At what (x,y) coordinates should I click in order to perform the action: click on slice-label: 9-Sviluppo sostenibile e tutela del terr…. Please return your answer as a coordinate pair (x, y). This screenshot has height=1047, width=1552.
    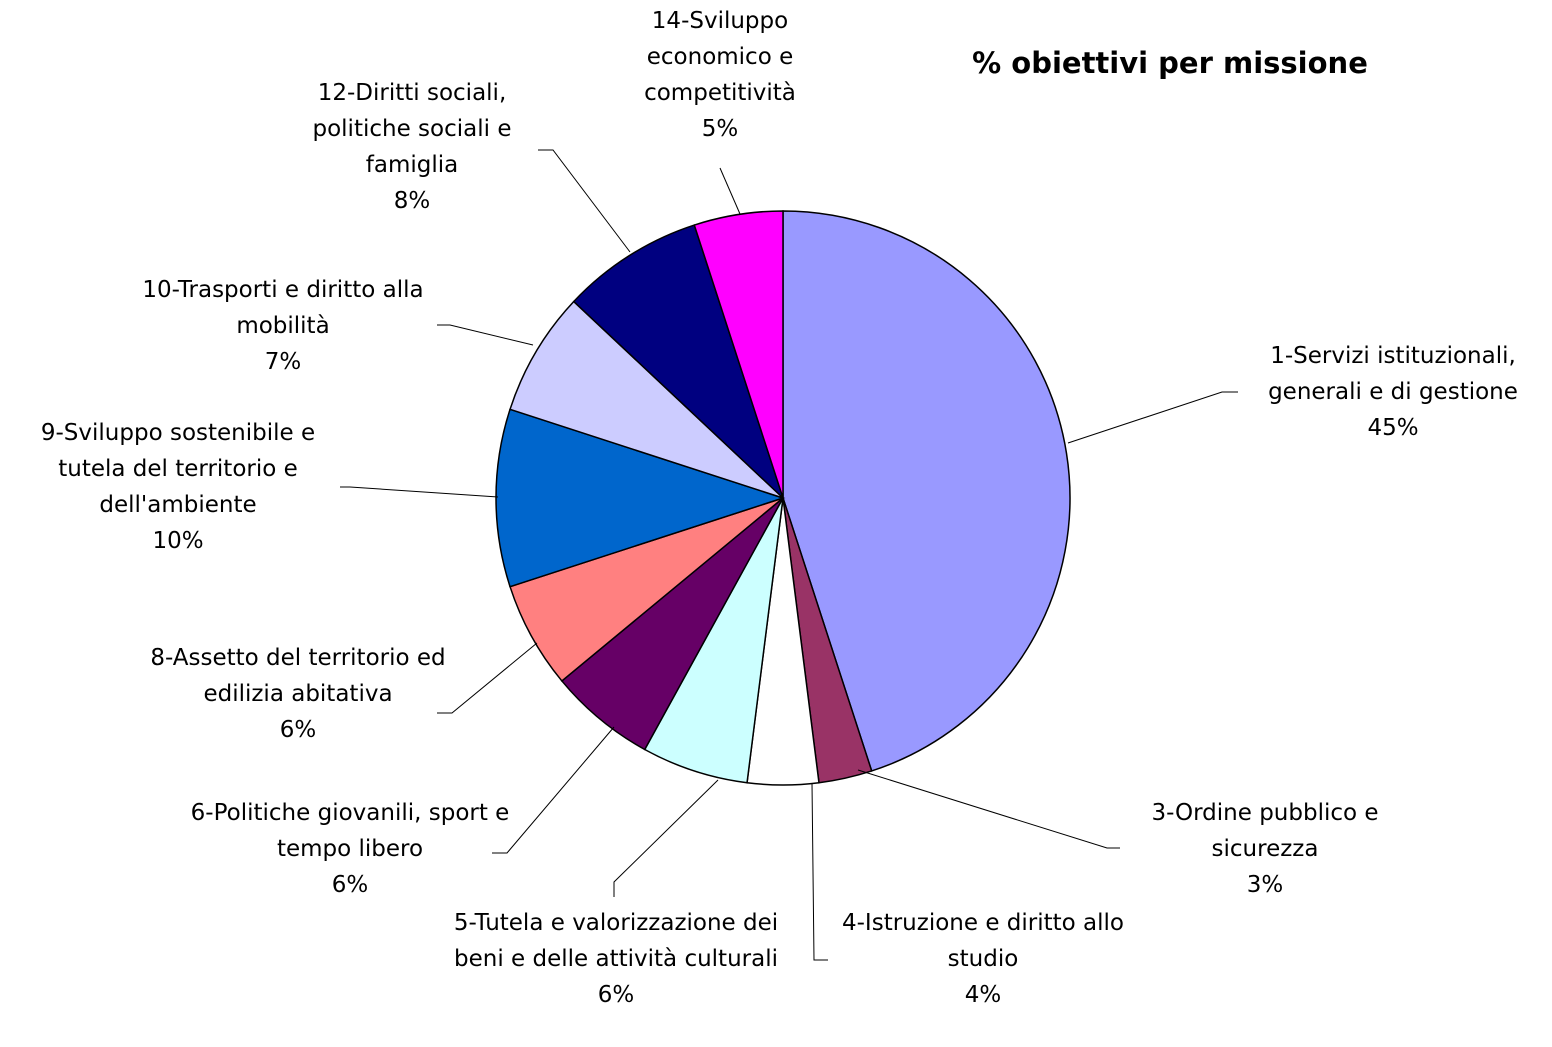
    Looking at the image, I should click on (178, 487).